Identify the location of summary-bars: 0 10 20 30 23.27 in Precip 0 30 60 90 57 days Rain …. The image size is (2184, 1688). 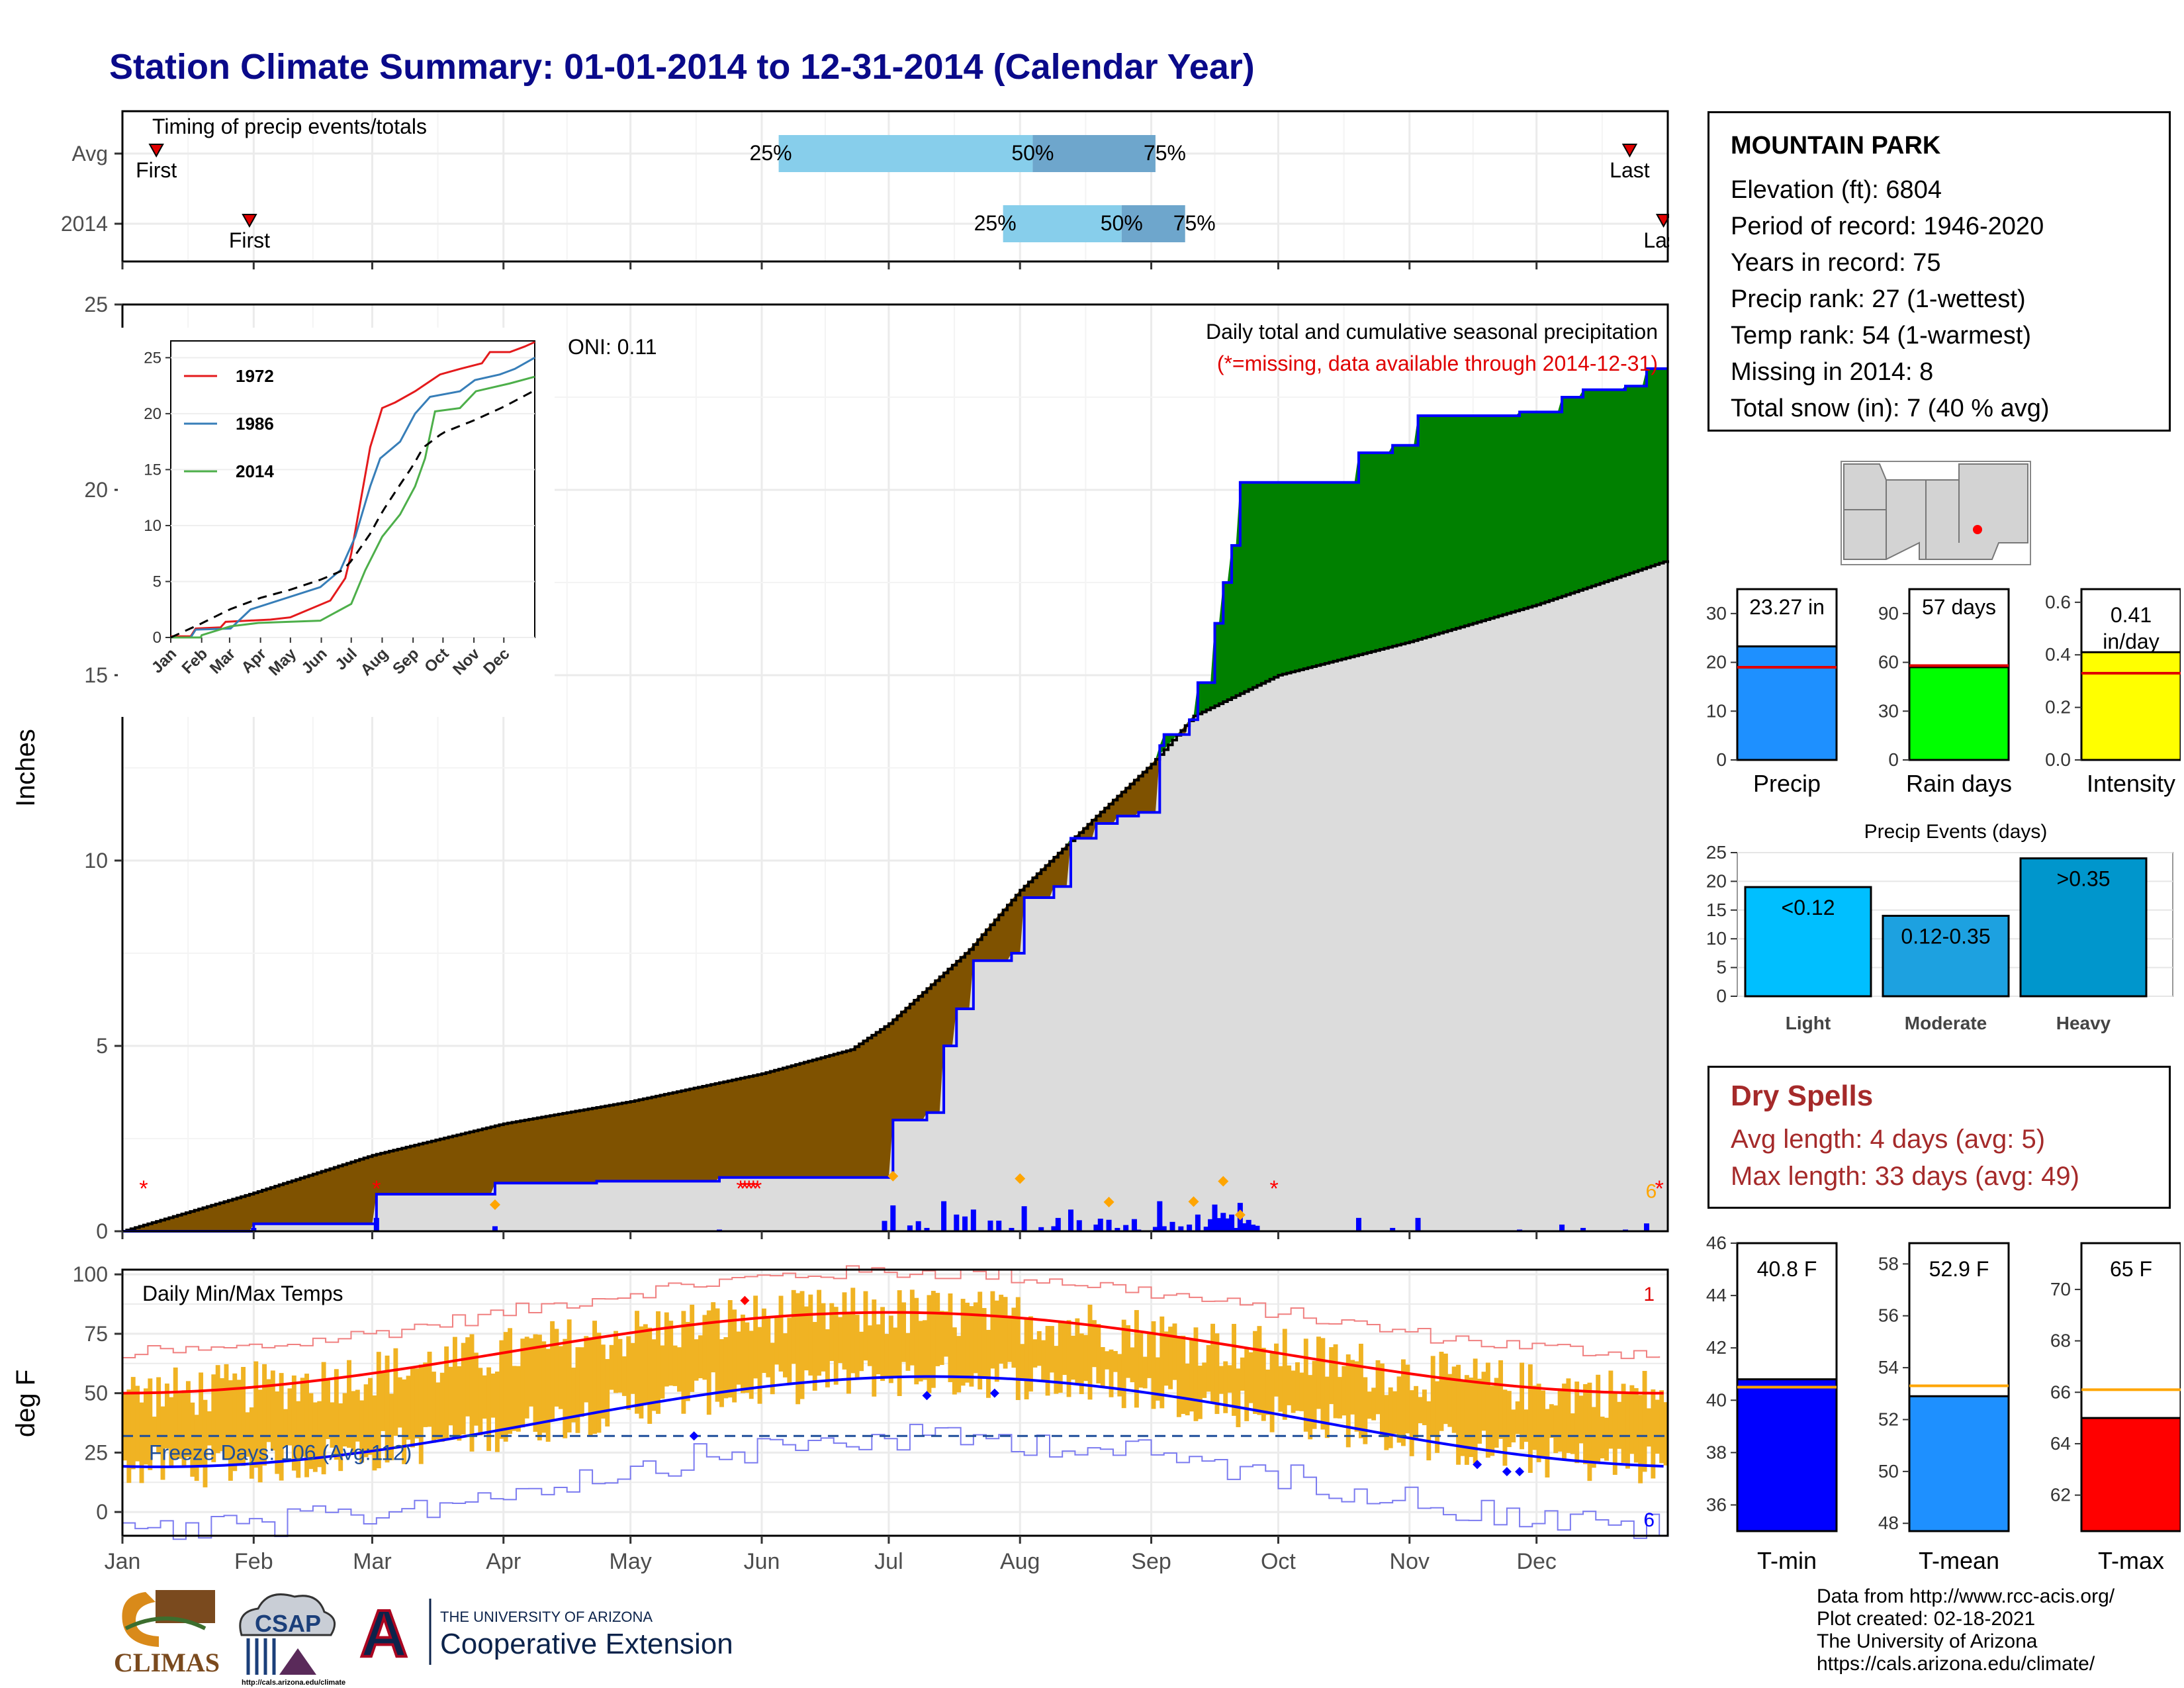
(1943, 692).